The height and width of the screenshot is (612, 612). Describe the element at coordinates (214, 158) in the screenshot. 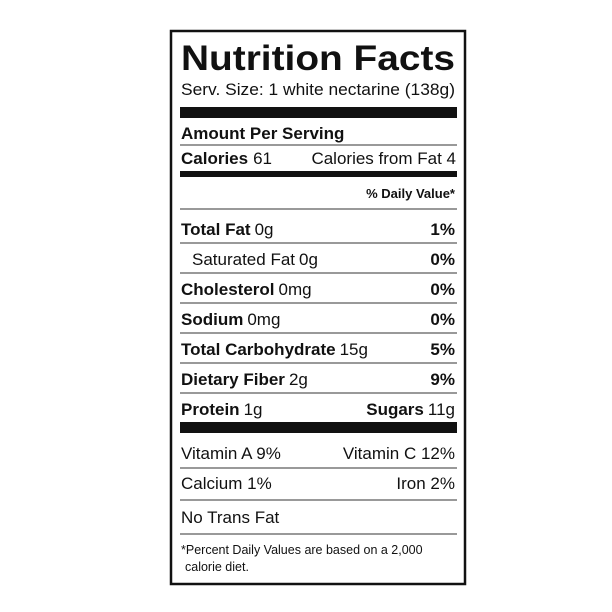

I see `calories-label: Calories` at that location.